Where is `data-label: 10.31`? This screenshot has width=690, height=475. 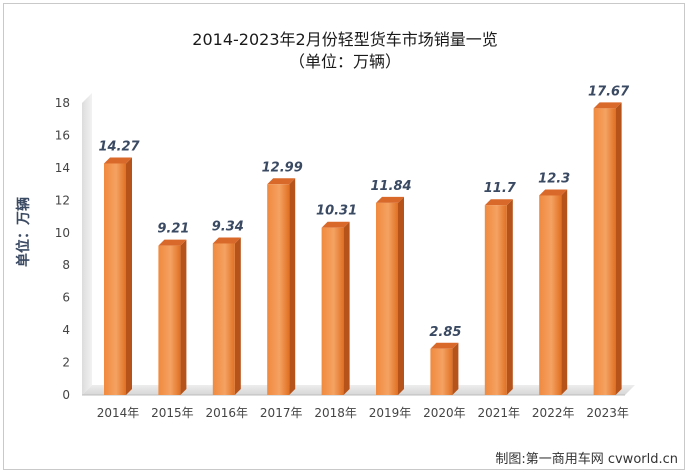 data-label: 10.31 is located at coordinates (336, 211).